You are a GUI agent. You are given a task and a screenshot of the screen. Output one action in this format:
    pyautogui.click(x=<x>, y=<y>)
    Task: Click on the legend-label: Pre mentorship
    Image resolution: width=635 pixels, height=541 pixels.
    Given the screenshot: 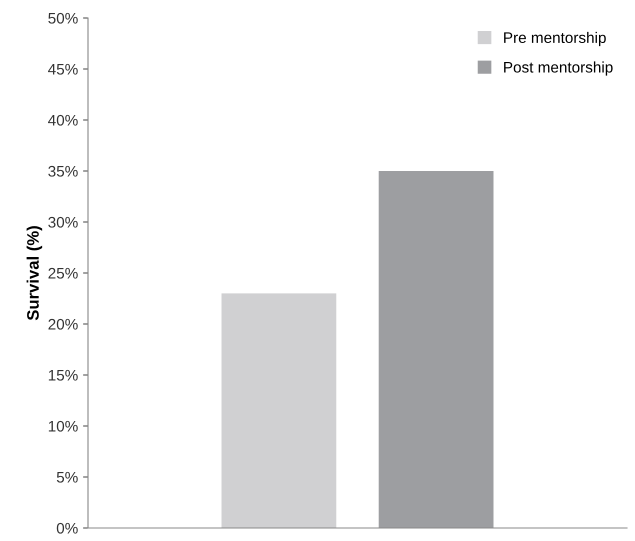 What is the action you would take?
    pyautogui.click(x=555, y=39)
    